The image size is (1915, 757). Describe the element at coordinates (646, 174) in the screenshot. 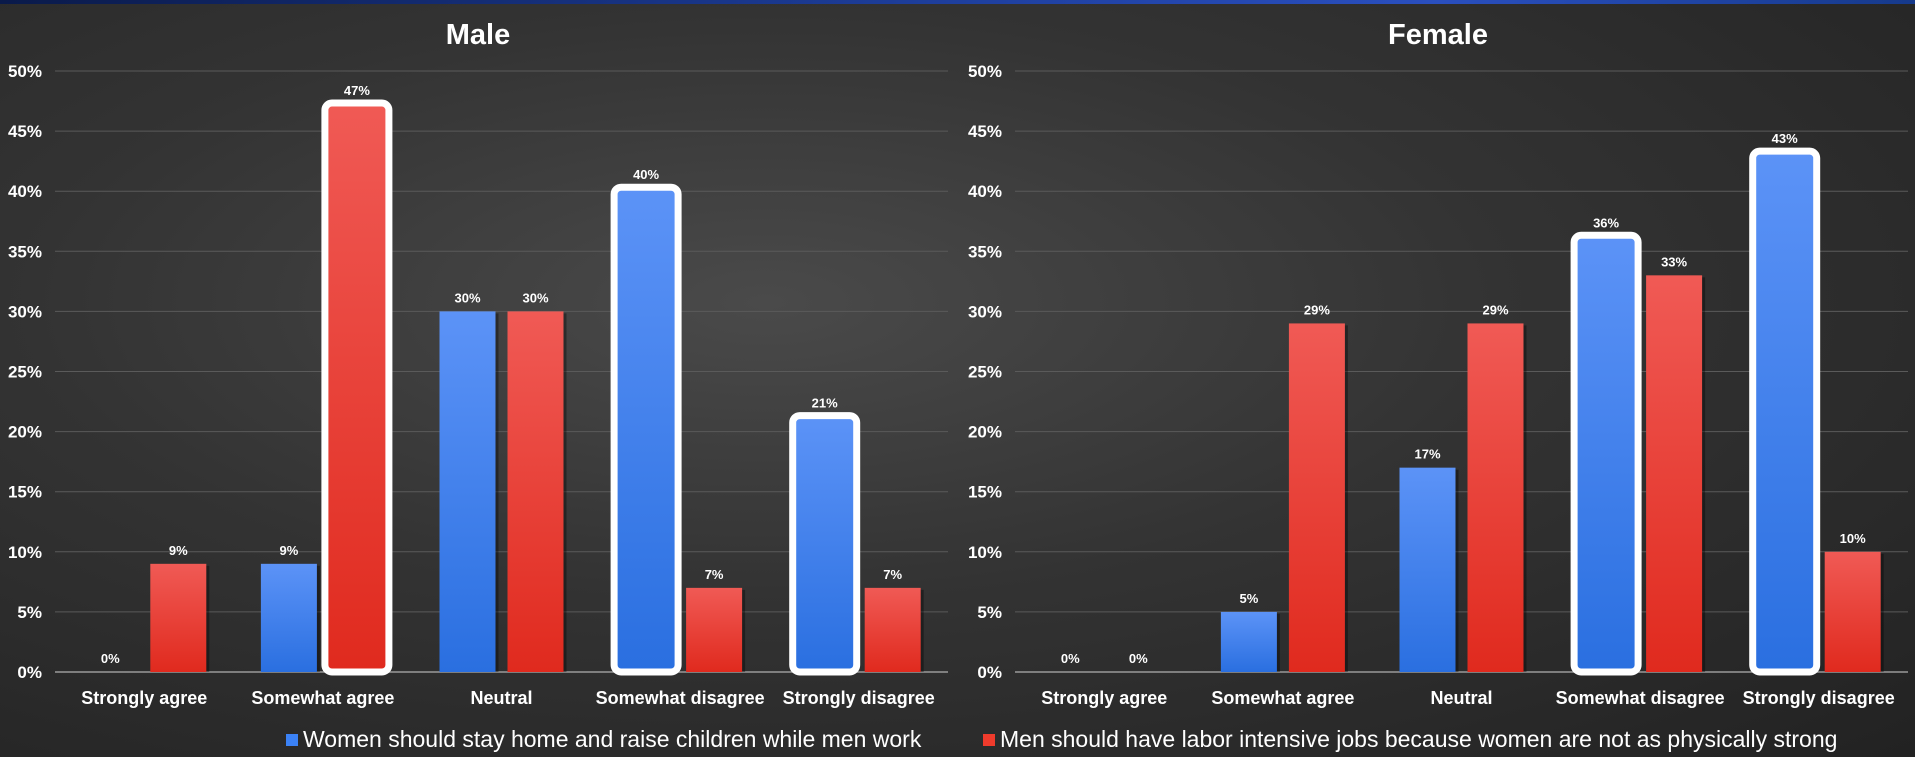

I see `data-label: 40%` at that location.